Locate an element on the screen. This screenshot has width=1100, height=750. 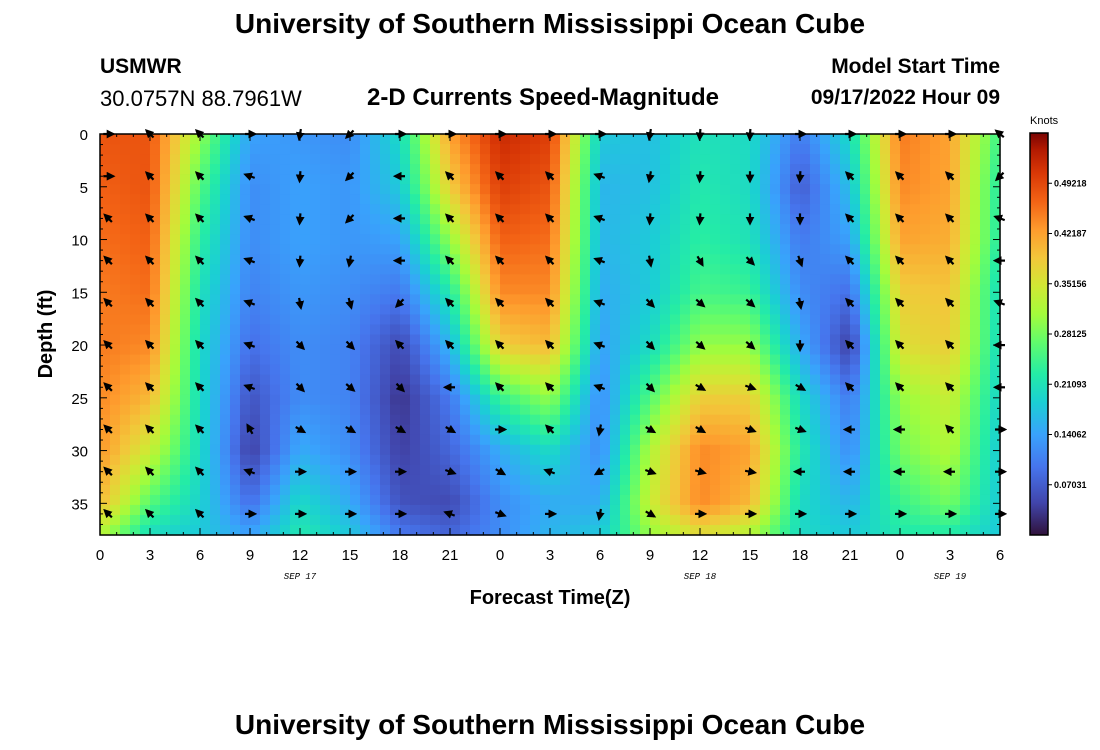
y-tick-label: 30 is located at coordinates (79, 452).